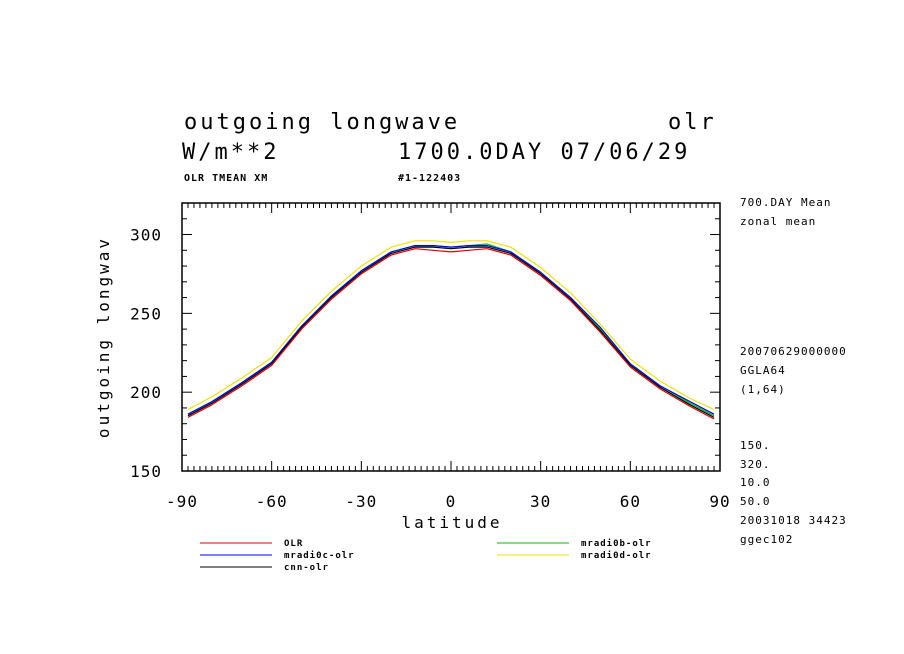  Describe the element at coordinates (786, 202) in the screenshot. I see `side-info-mean: 700.DAY Mean` at that location.